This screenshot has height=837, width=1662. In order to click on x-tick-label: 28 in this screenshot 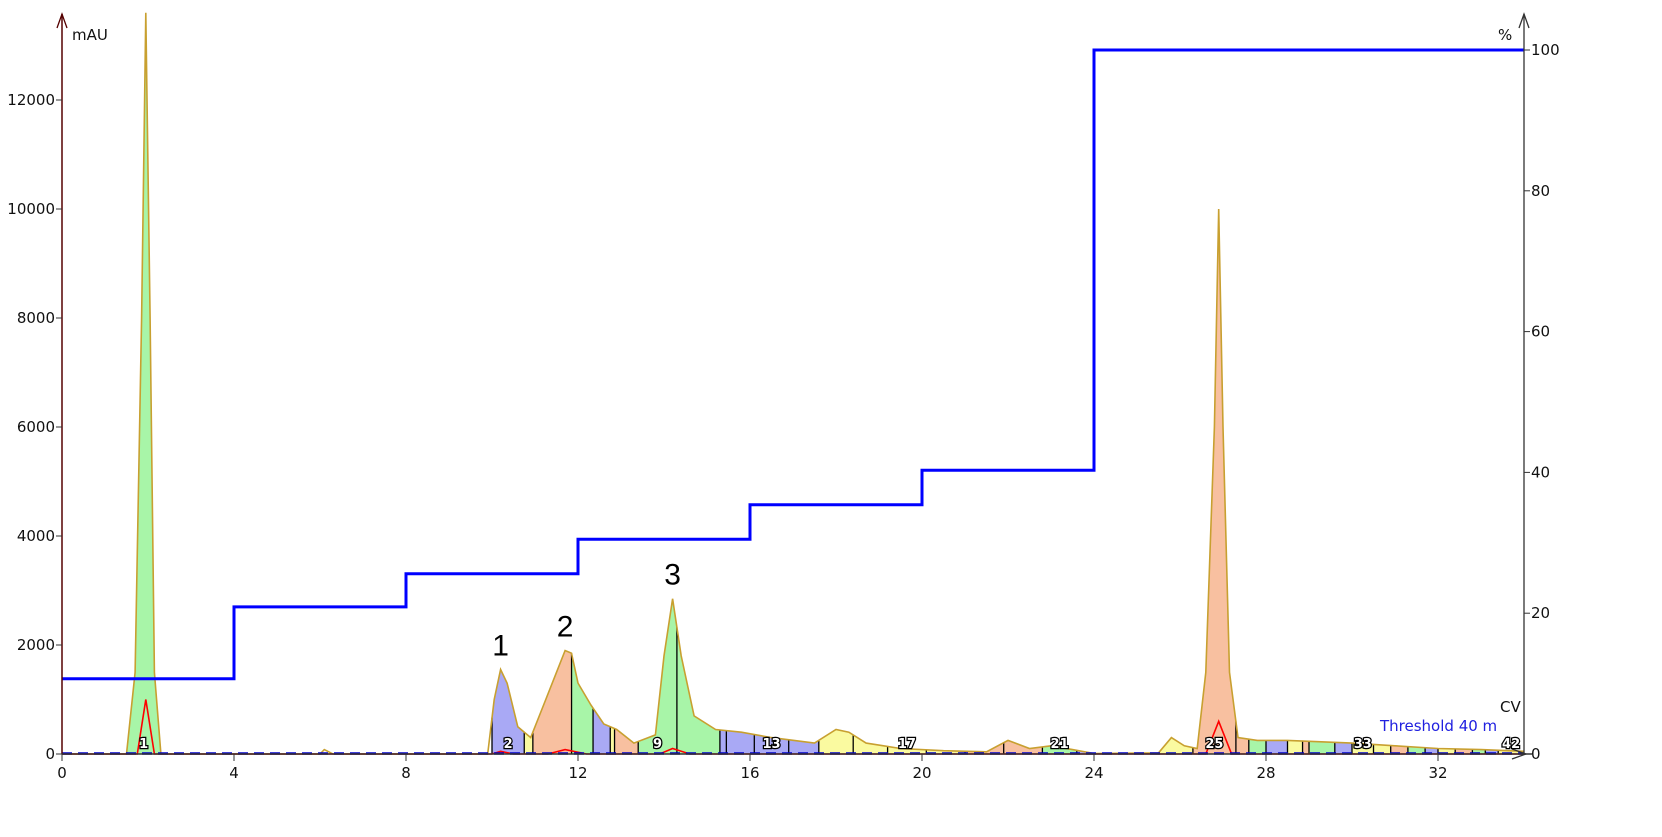, I will do `click(1265, 773)`.